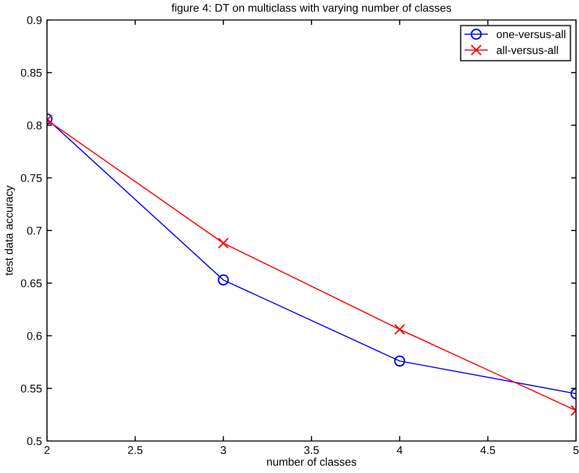  Describe the element at coordinates (31, 283) in the screenshot. I see `y-tick-label: 0.65` at that location.